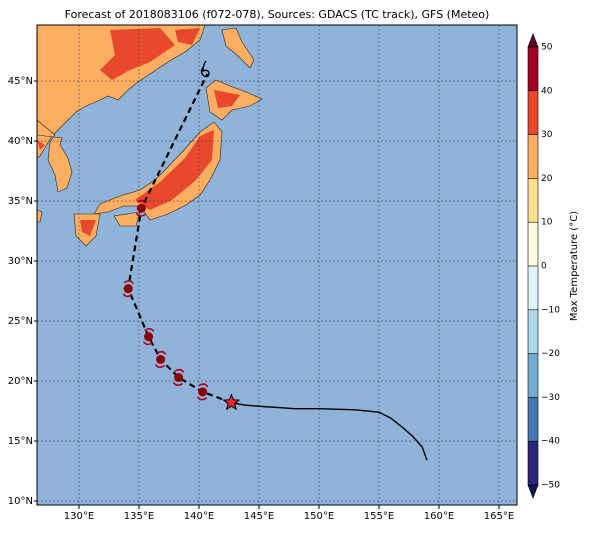  Describe the element at coordinates (259, 516) in the screenshot. I see `x-tick-label: 145°E` at that location.